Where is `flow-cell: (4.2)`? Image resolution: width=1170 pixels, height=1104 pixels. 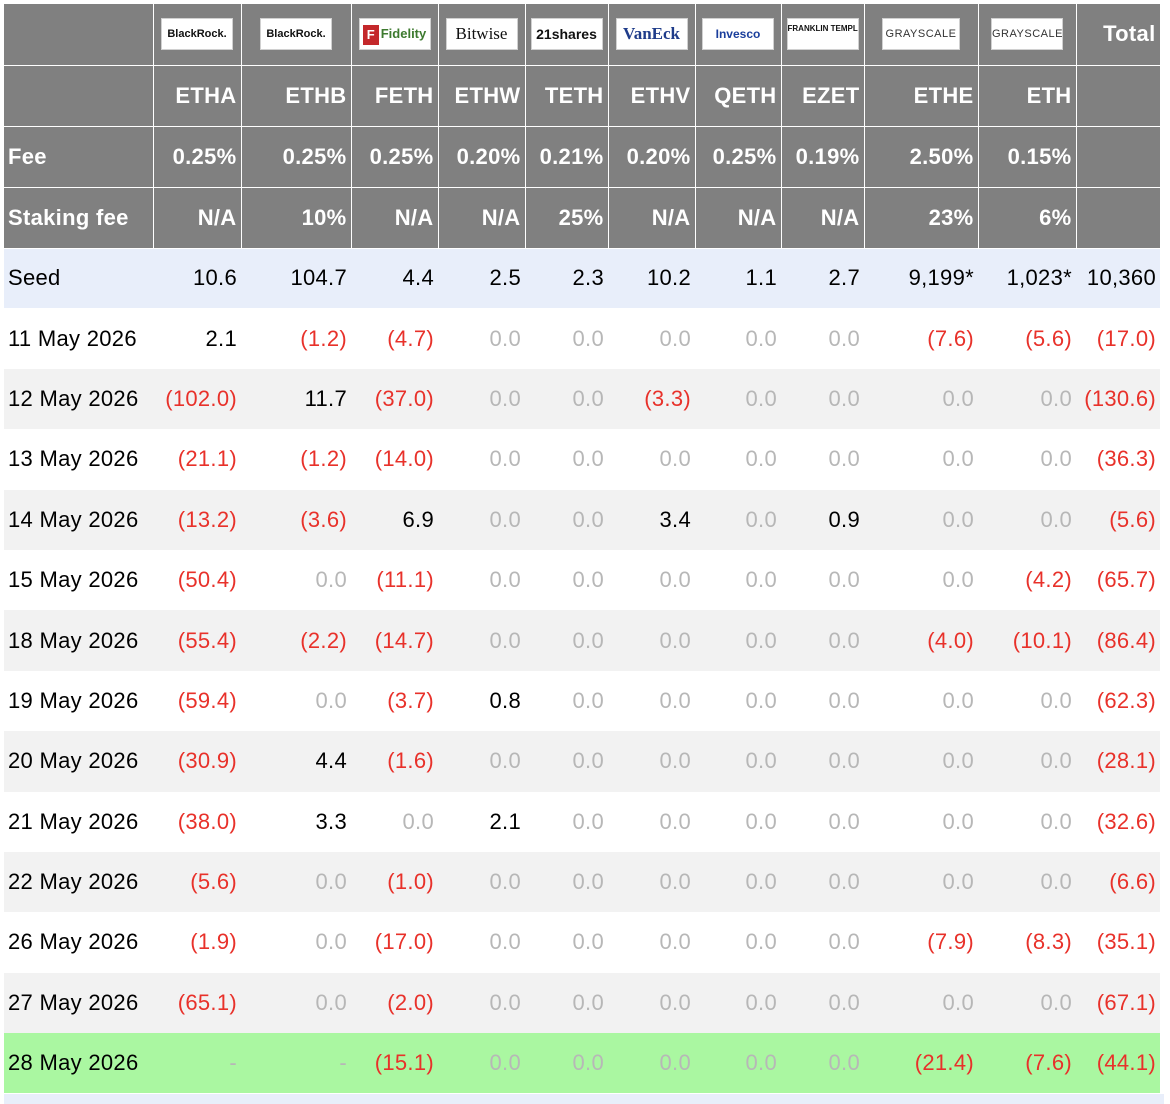 flow-cell: (4.2) is located at coordinates (1027, 580).